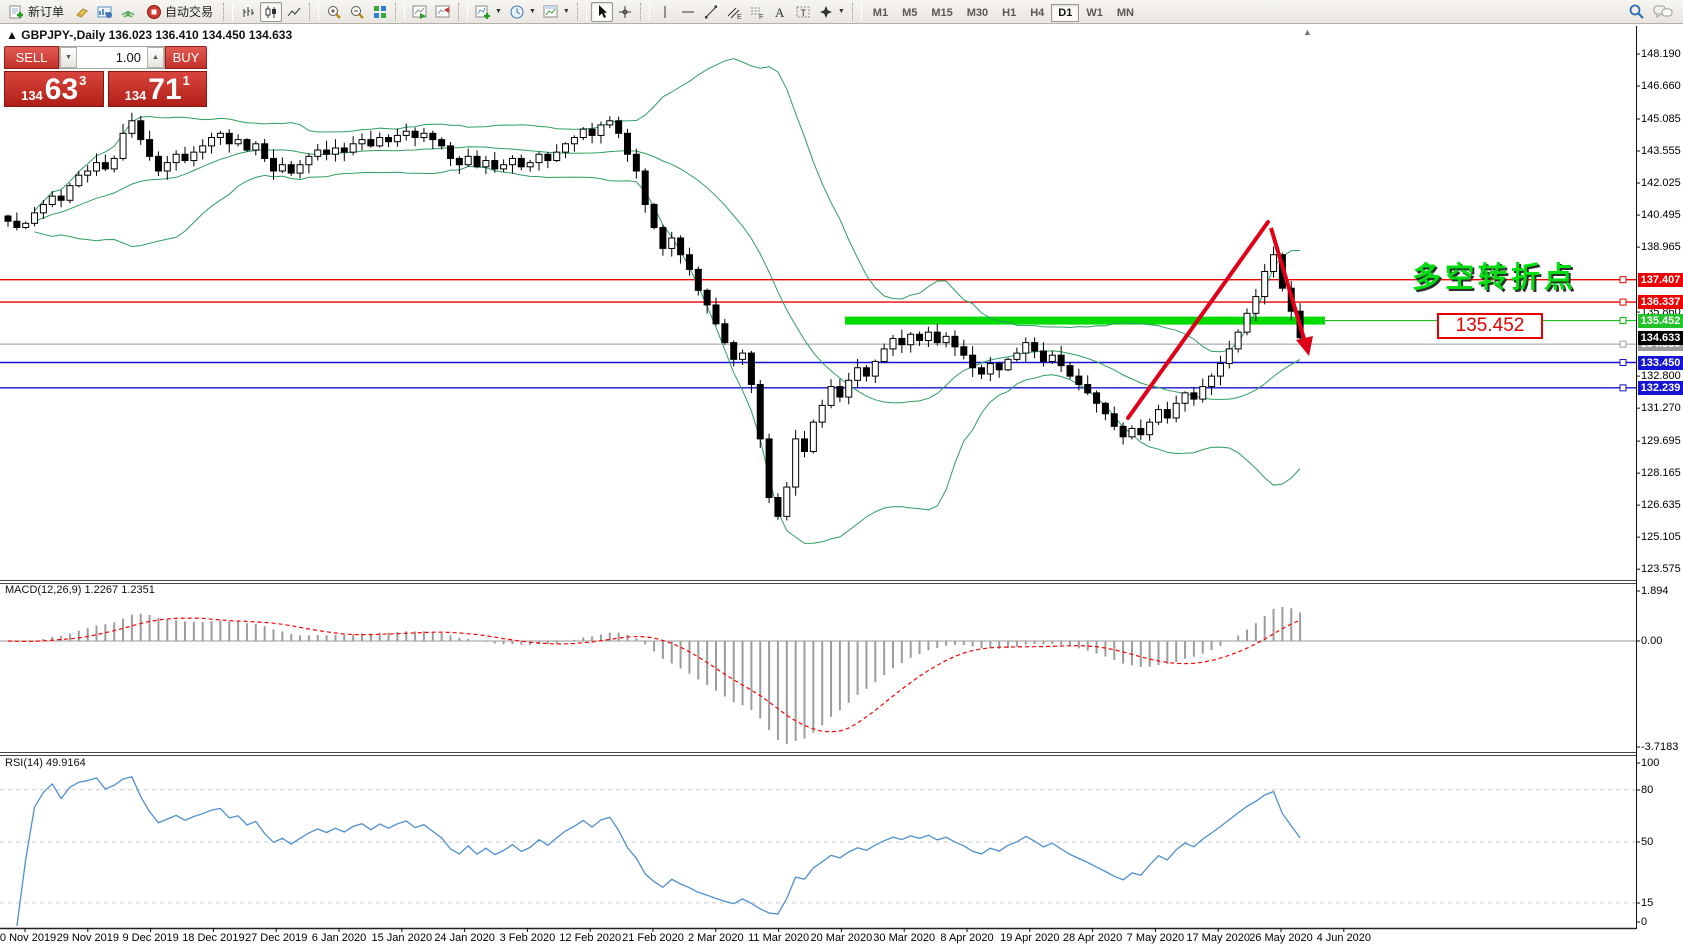  What do you see at coordinates (1647, 903) in the screenshot?
I see `rsi-axis-tick: 15` at bounding box center [1647, 903].